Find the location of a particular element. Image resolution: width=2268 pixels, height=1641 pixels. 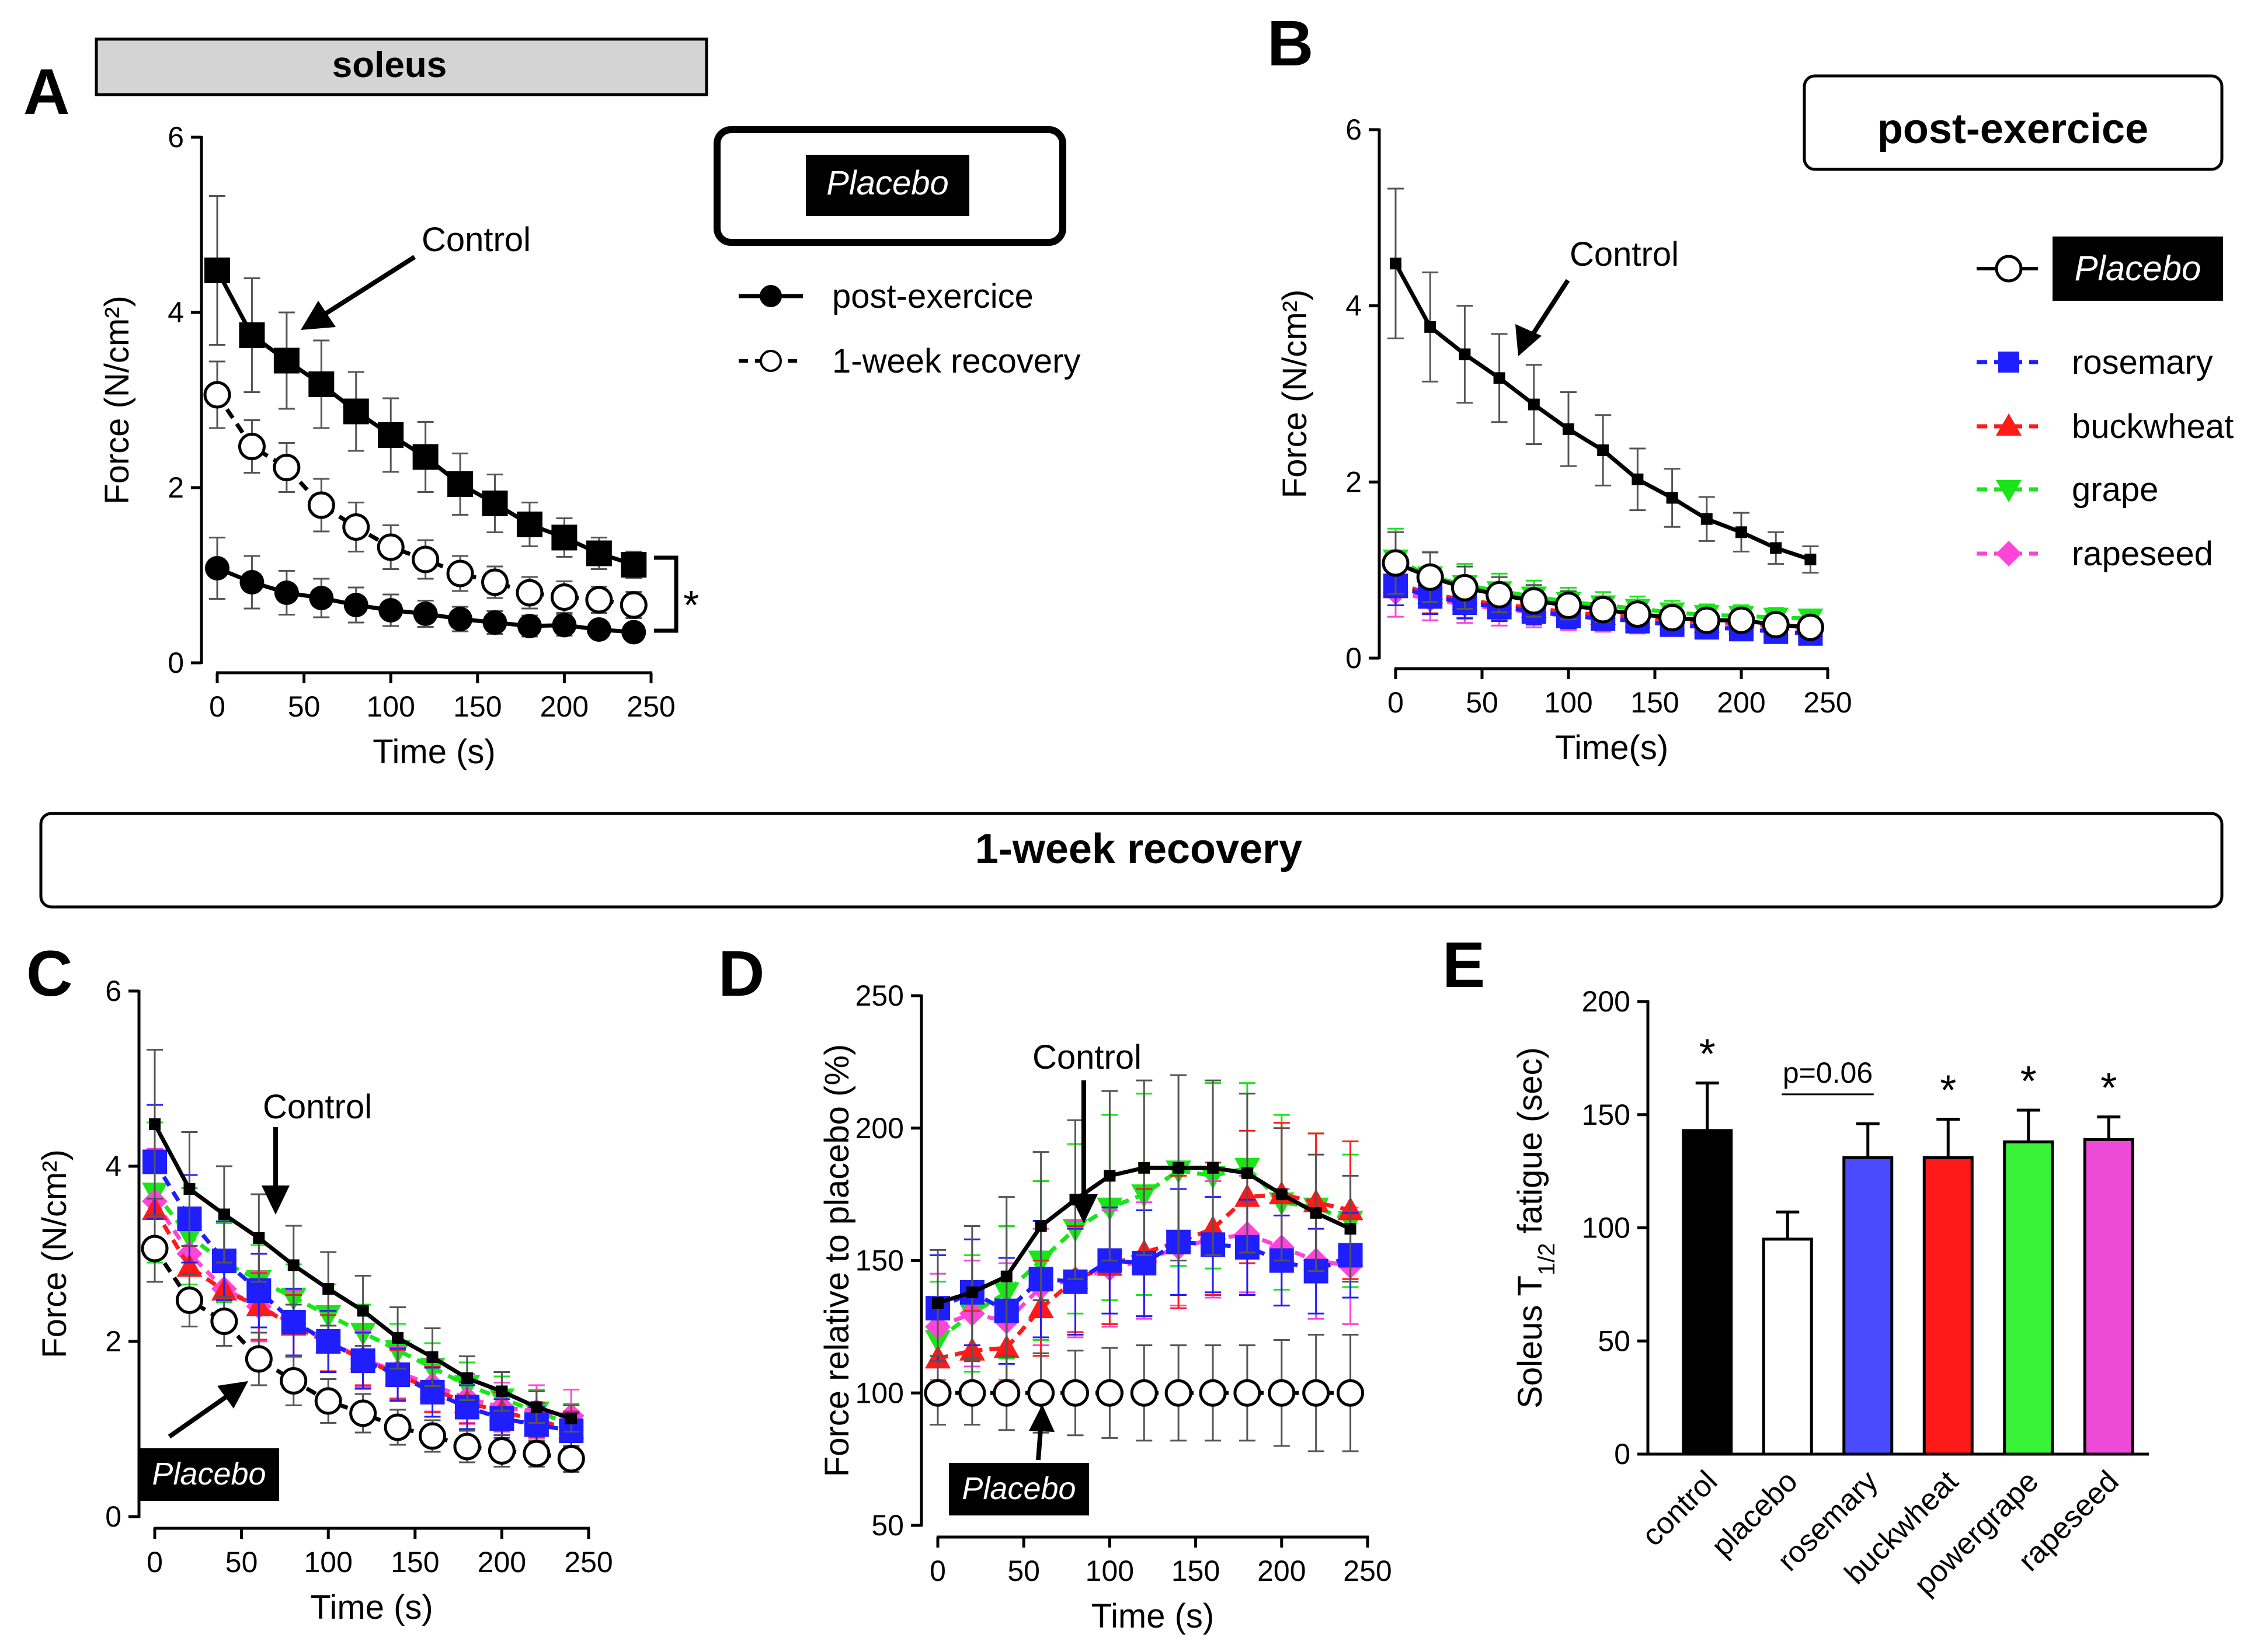

panel-c-y-tick-label: 2 is located at coordinates (113, 1341).